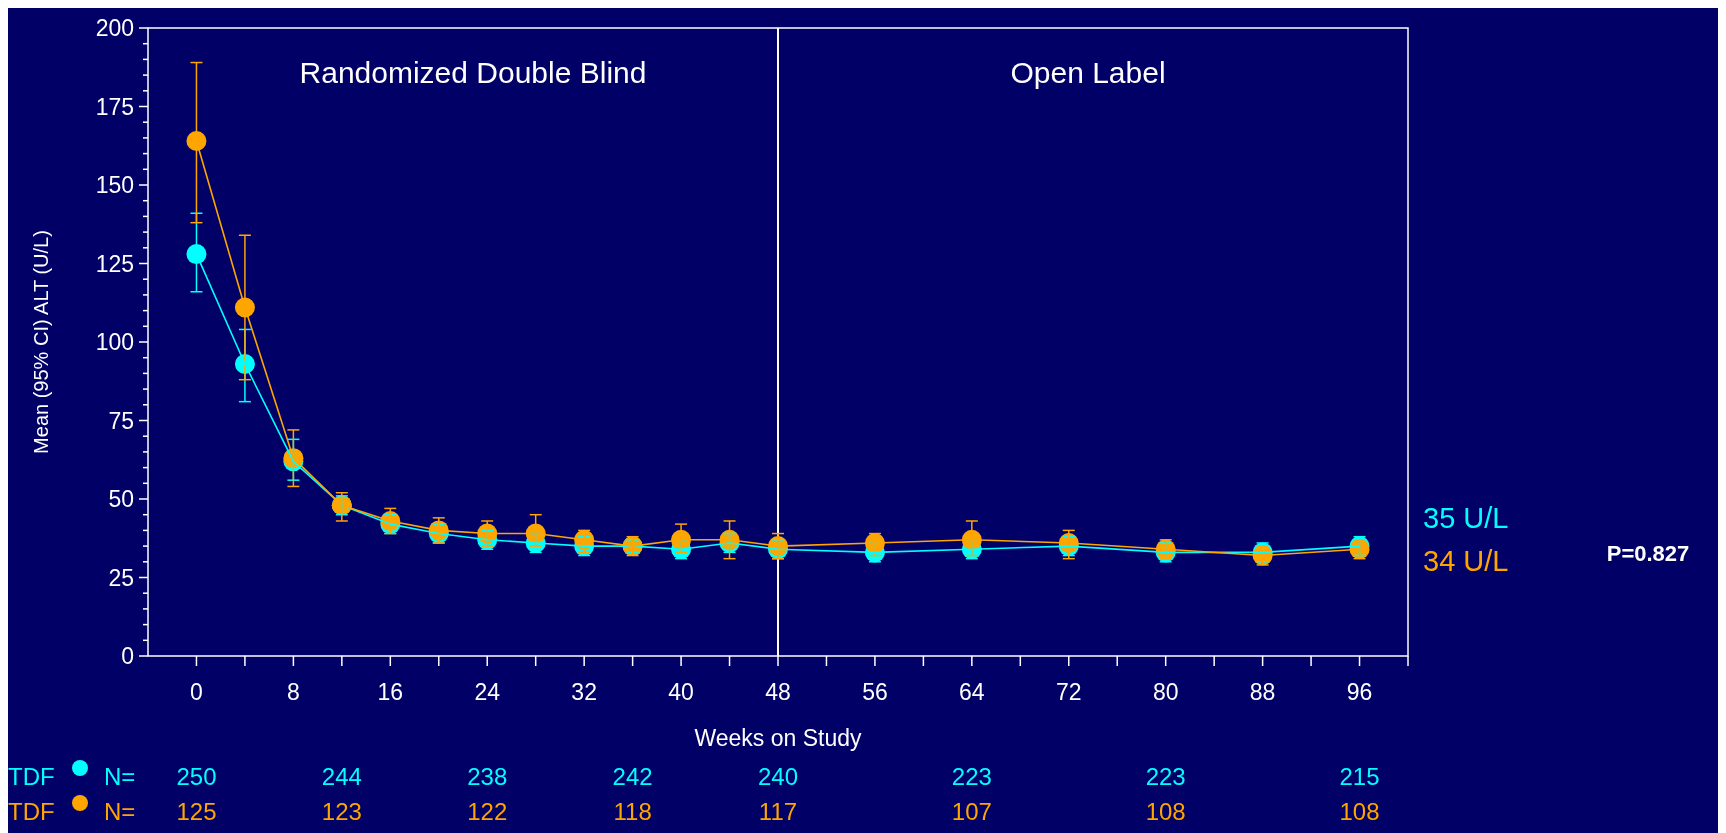  What do you see at coordinates (121, 420) in the screenshot?
I see `y-tick-label: 75` at bounding box center [121, 420].